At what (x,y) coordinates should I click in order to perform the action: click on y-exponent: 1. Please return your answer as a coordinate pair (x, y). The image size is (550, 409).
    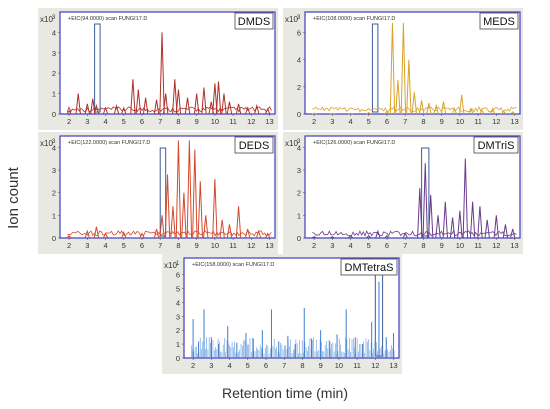
    Looking at the image, I should click on (178, 264).